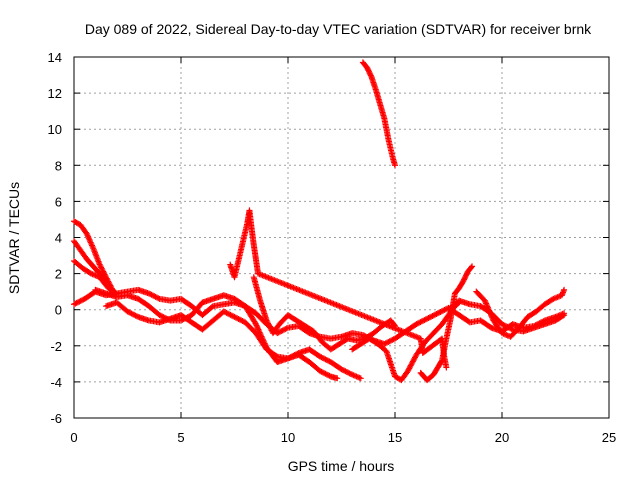 This screenshot has height=480, width=640. I want to click on y-tick-label: 0, so click(58, 310).